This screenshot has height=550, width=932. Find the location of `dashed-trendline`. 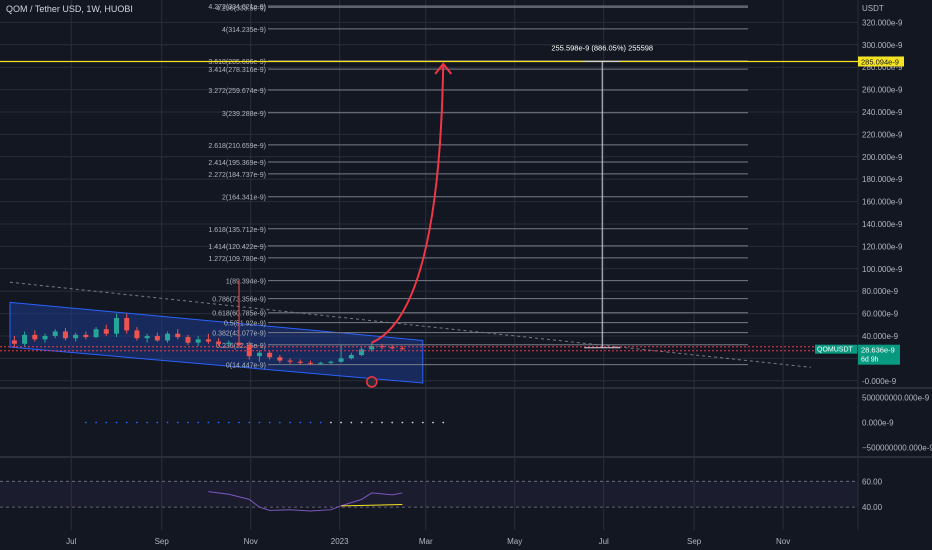

dashed-trendline is located at coordinates (410, 324).